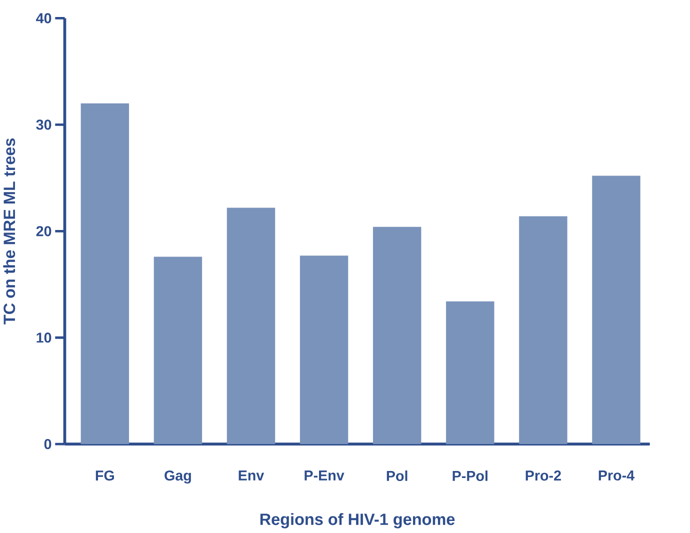  I want to click on x-tick-label: P-Env, so click(324, 475).